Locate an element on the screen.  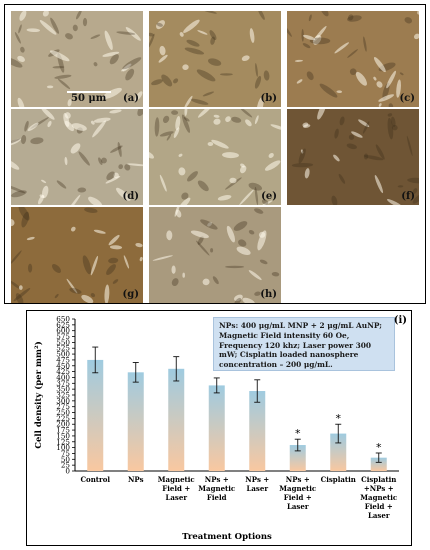
y-tick-label: 250 is located at coordinates (63, 412).